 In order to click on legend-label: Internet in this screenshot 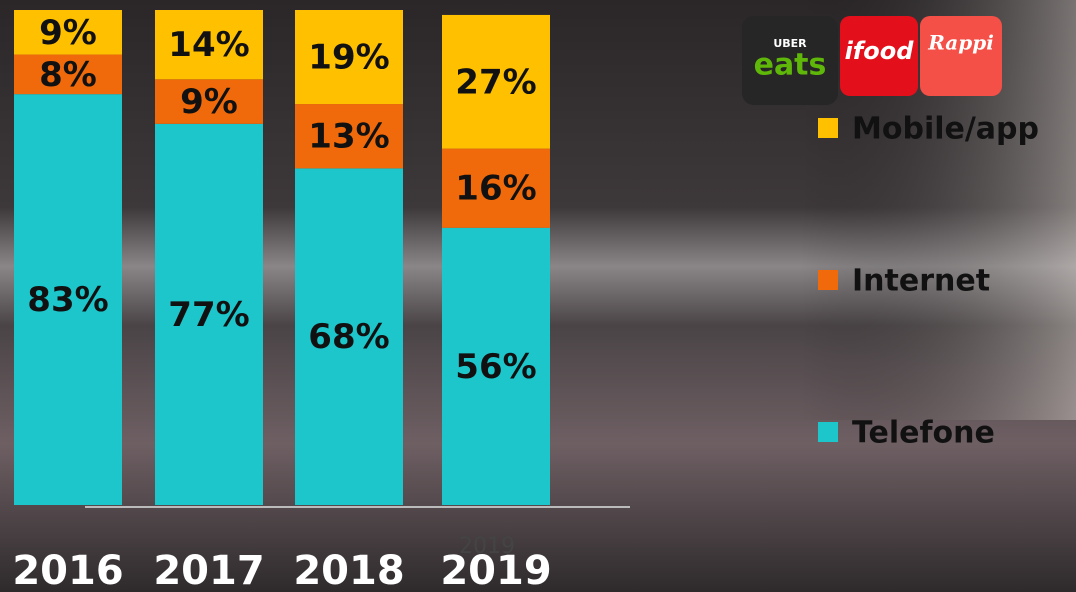, I will do `click(921, 281)`.